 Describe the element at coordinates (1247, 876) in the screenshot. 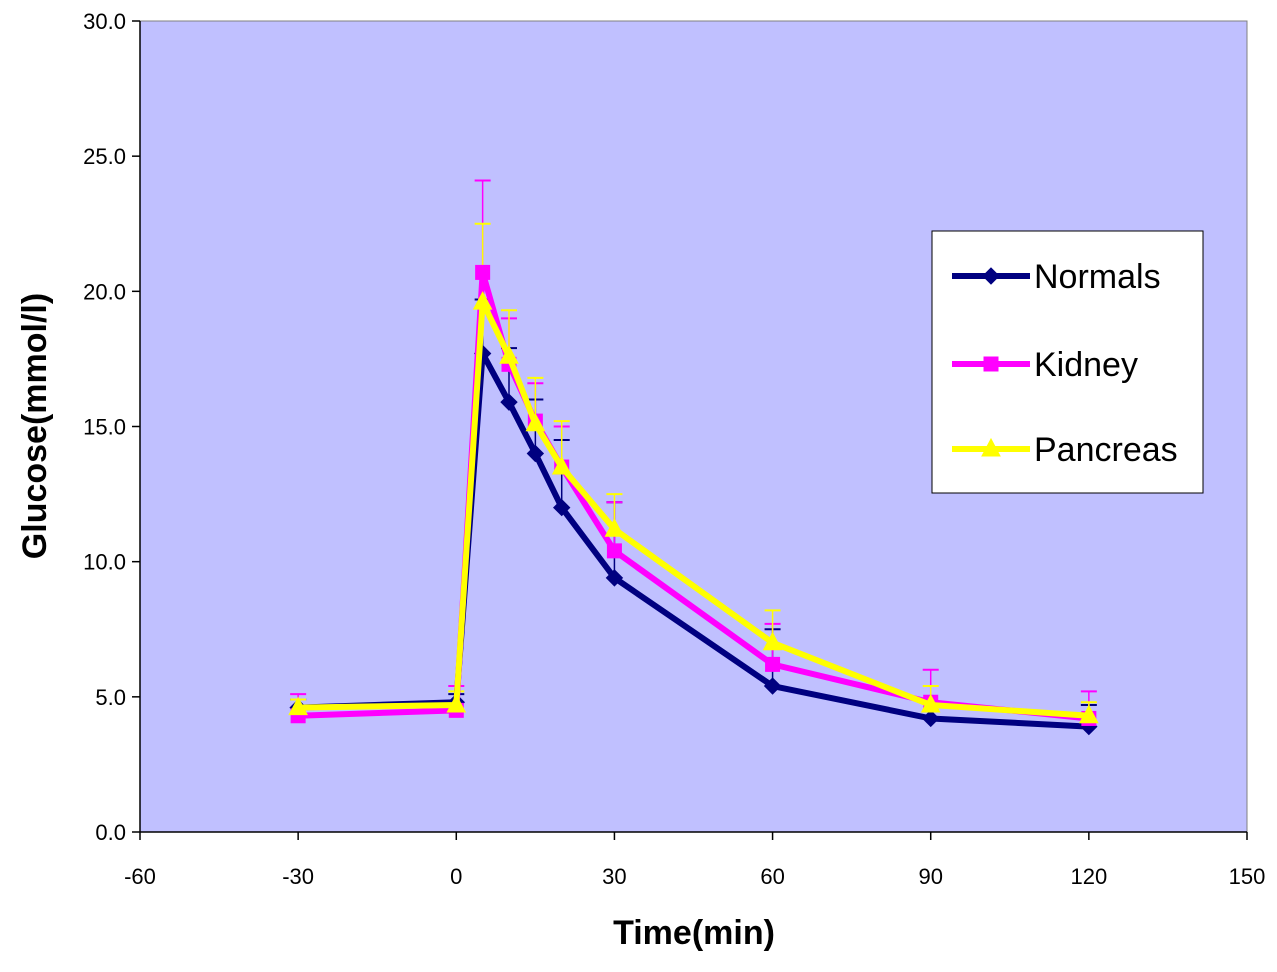

I see `x-tick-label: 150` at that location.